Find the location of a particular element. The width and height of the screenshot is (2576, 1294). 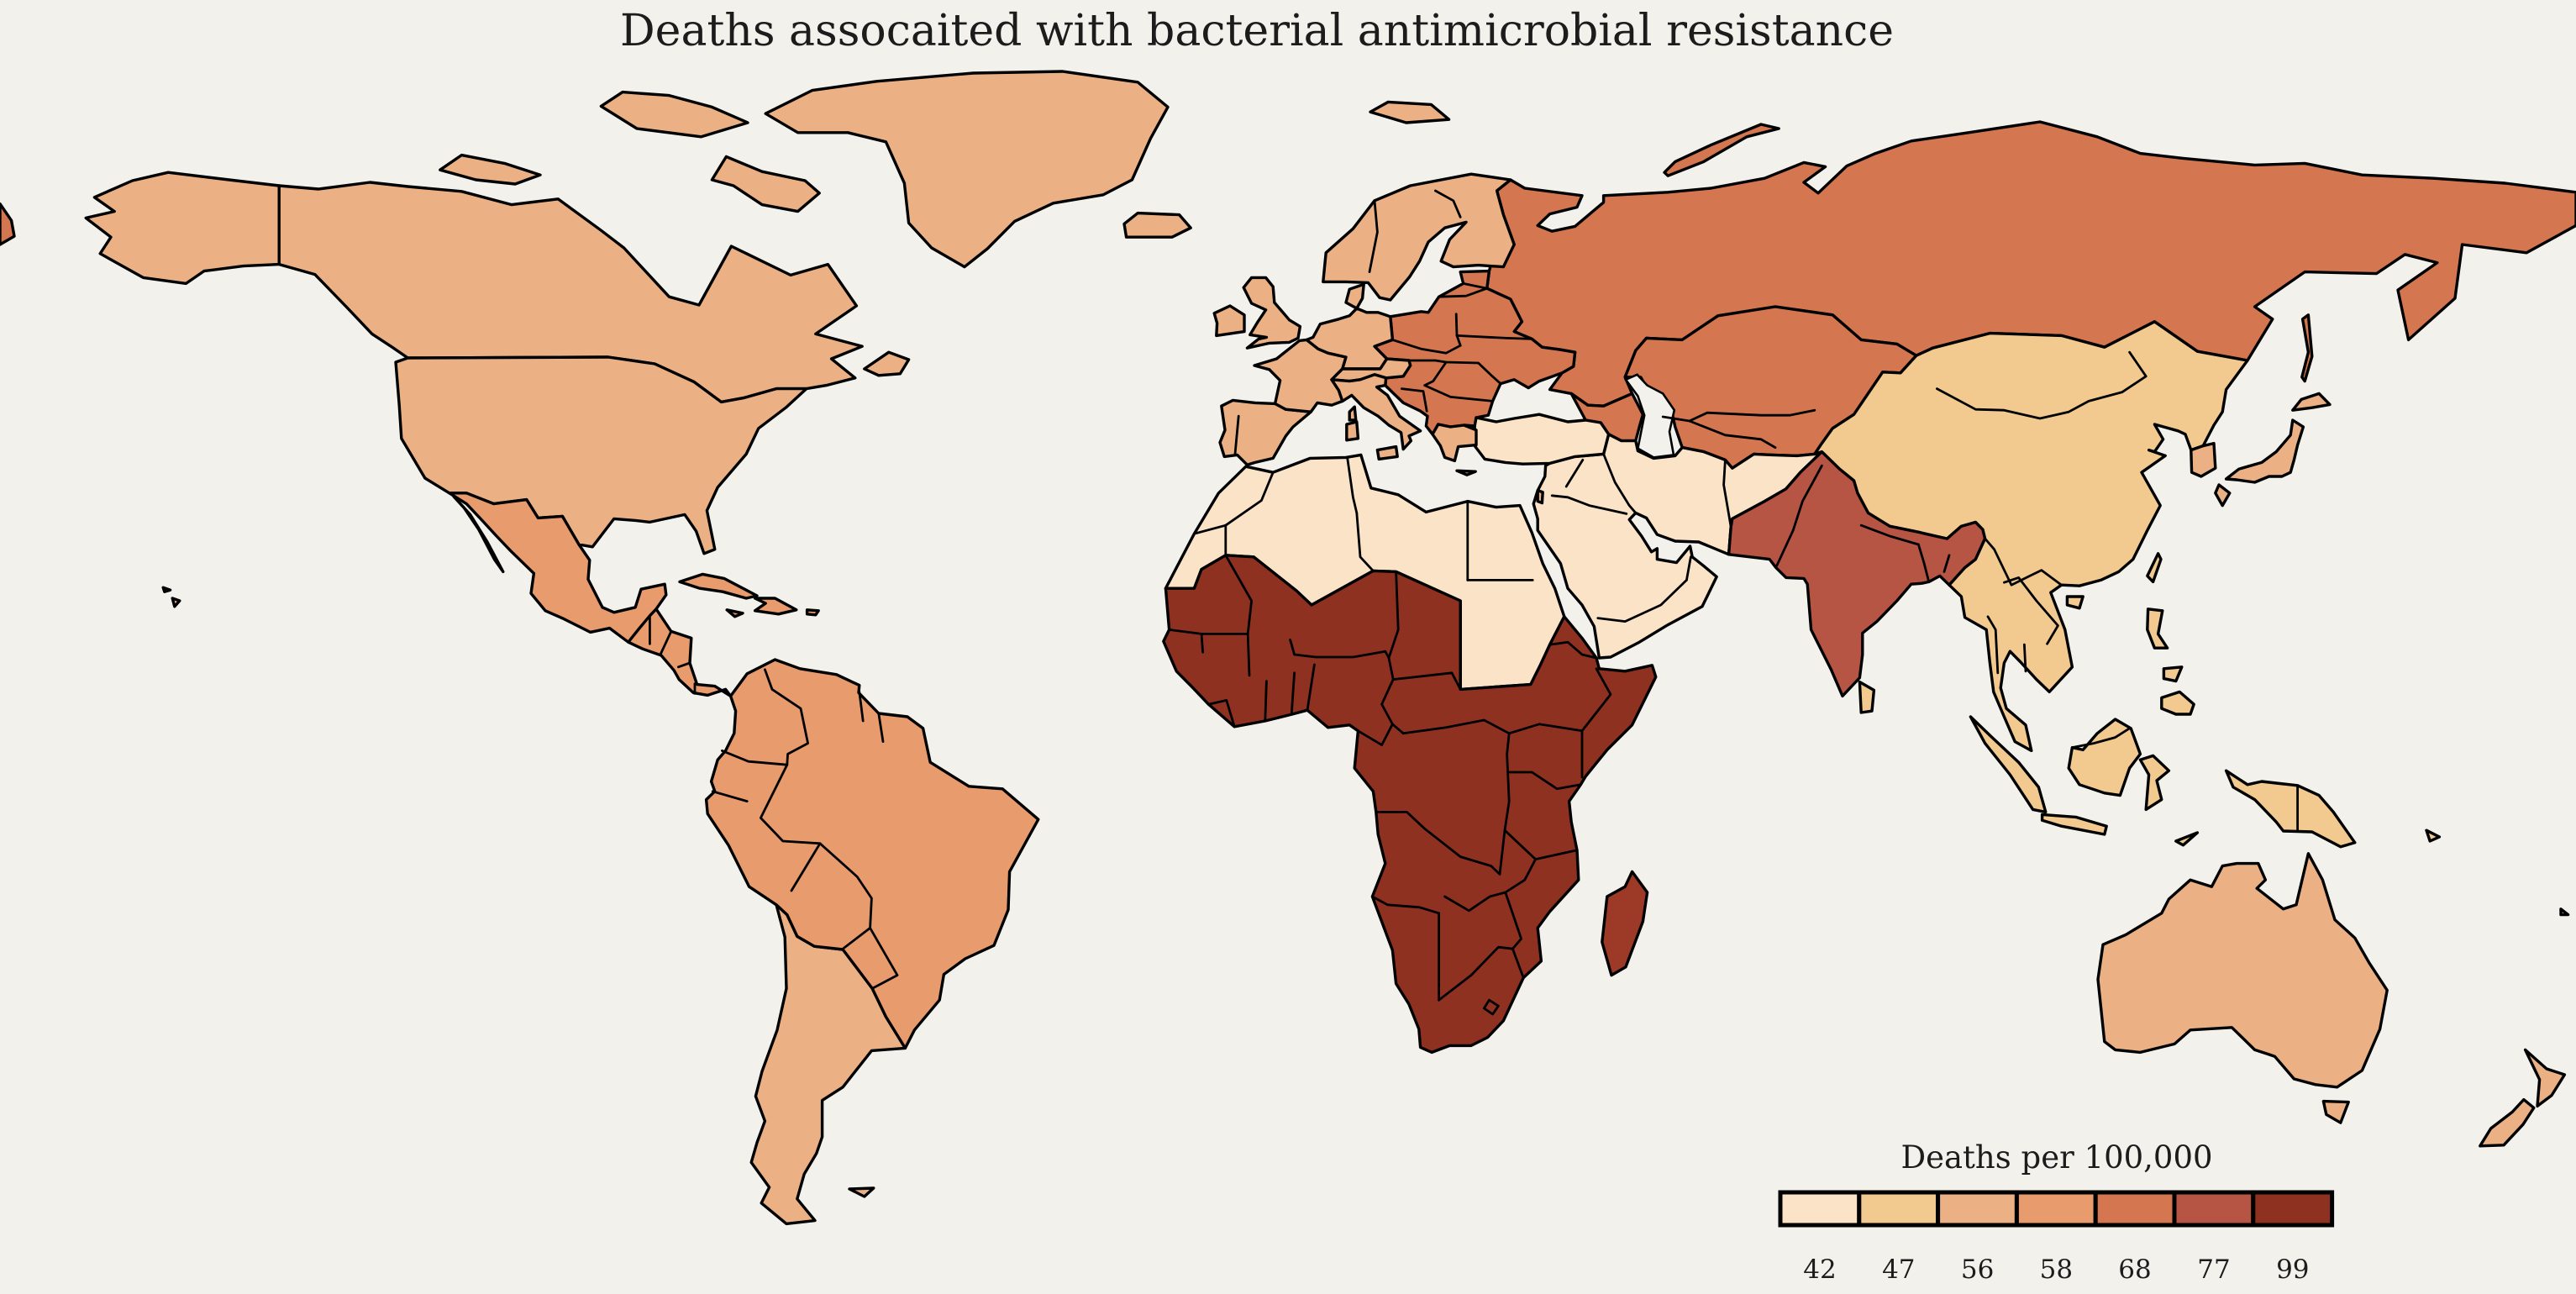

region-sumatra is located at coordinates (2009, 765).